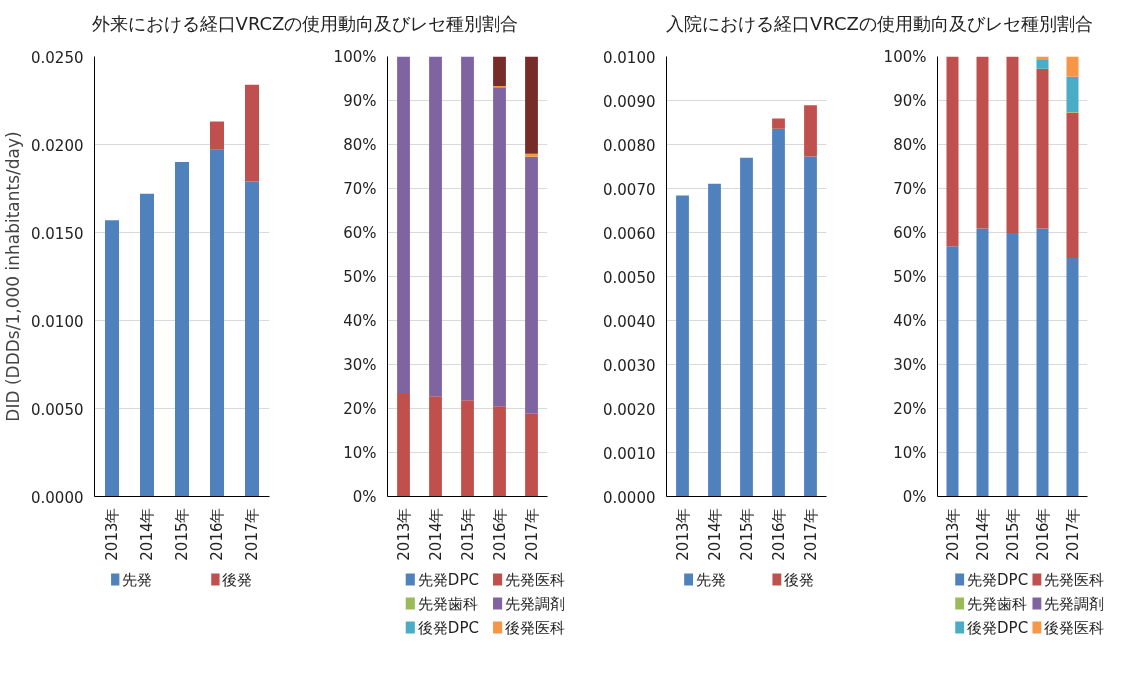  Describe the element at coordinates (57, 145) in the screenshot. I see `y-tick-label: 0.0200` at that location.